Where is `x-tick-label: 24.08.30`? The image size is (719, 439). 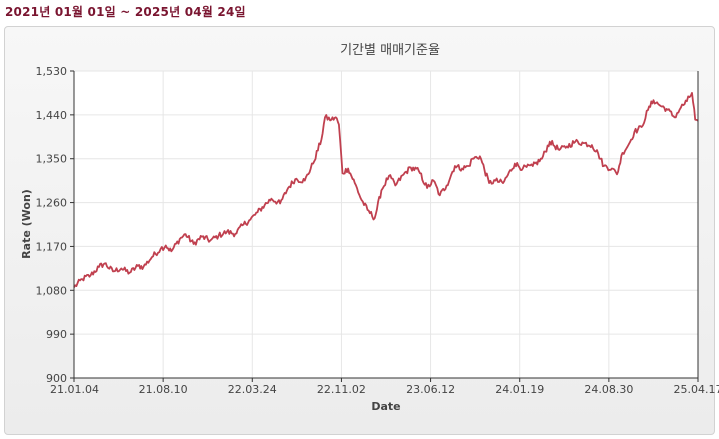 x-tick-label: 24.08.30 is located at coordinates (608, 389).